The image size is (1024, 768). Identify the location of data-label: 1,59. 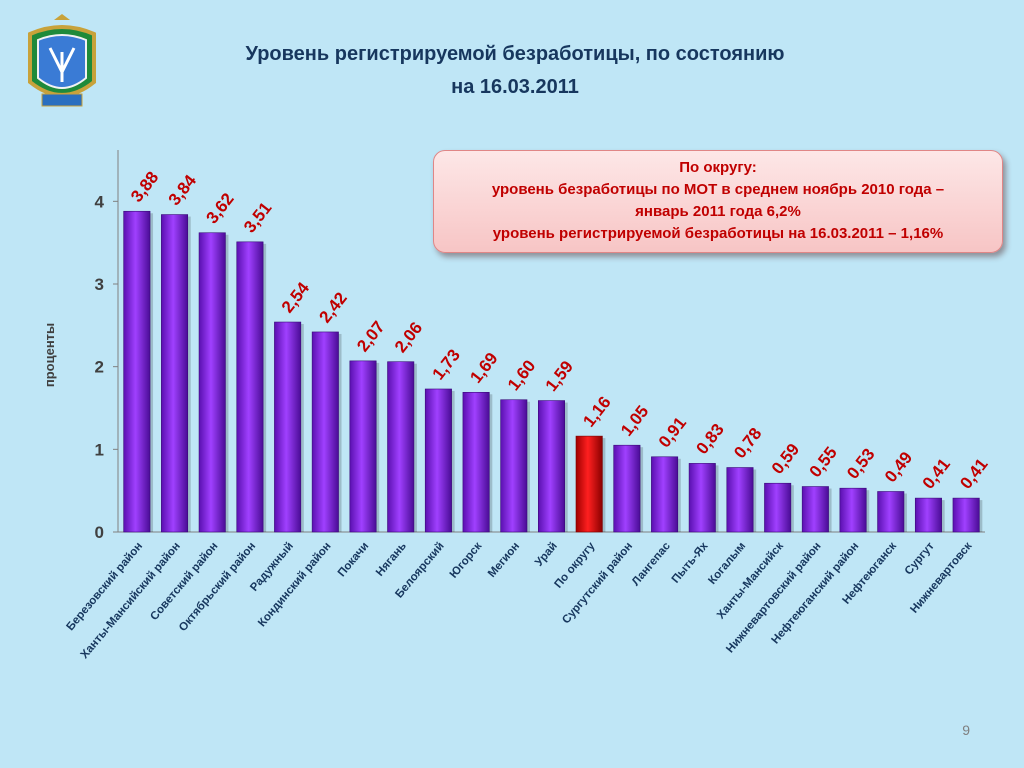
(559, 376).